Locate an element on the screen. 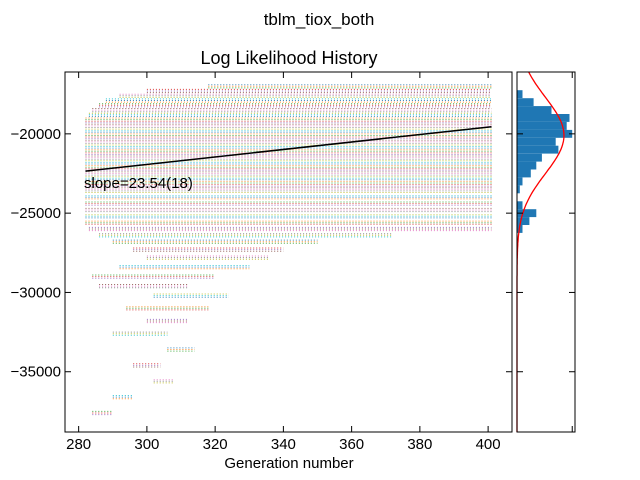 The height and width of the screenshot is (480, 640). y-tick-label: −25000 is located at coordinates (36, 213).